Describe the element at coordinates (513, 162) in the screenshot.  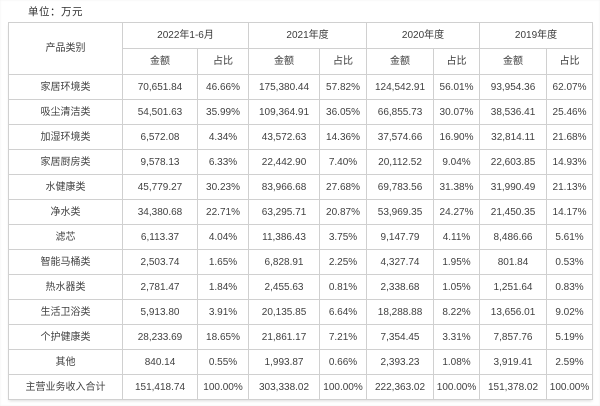
I see `amount-cell: 22,603.85` at that location.